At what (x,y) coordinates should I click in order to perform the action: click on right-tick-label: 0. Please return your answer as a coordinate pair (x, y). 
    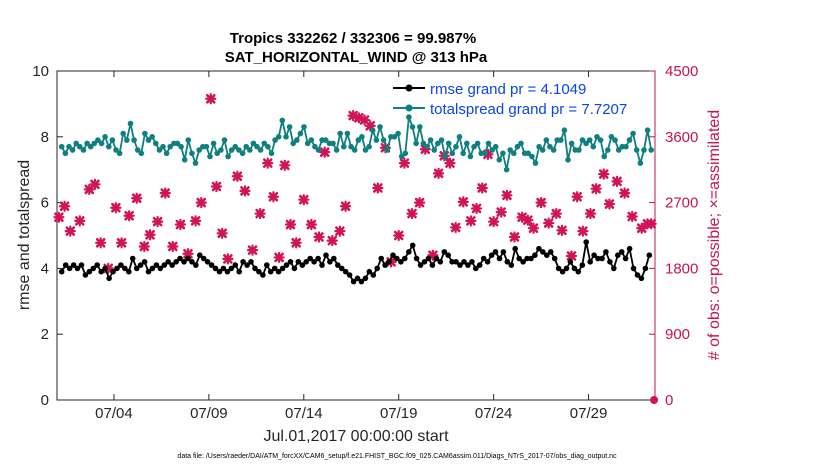
    Looking at the image, I should click on (669, 400).